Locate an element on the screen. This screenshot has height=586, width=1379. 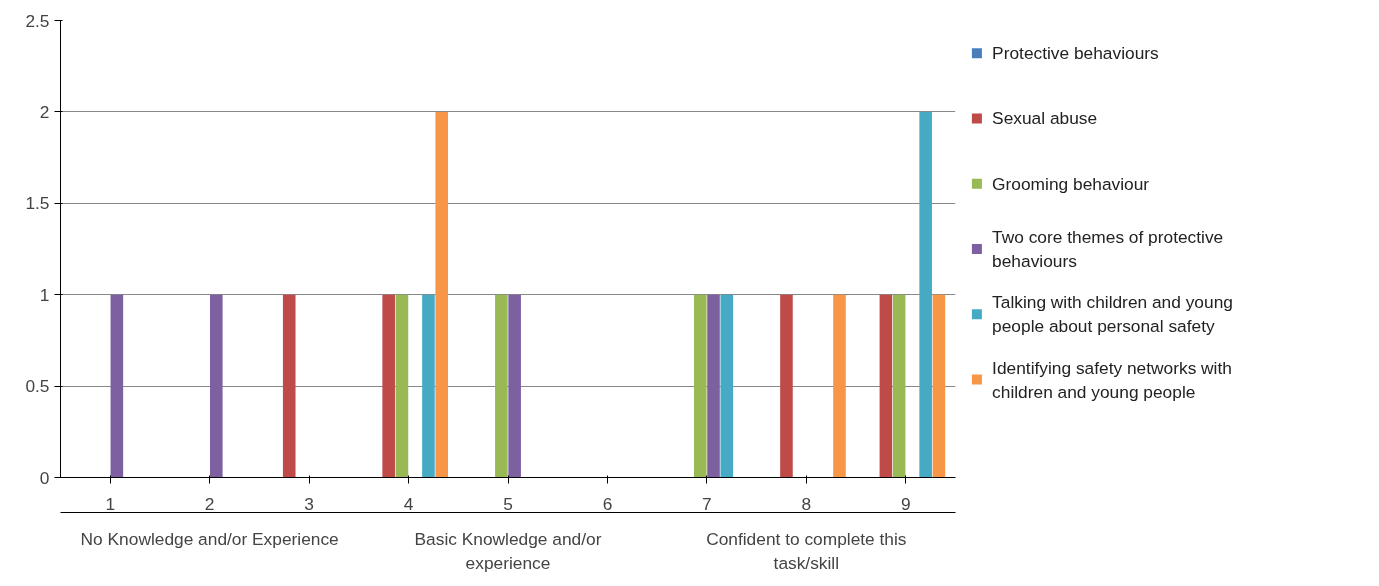
y-tick-label: 2 is located at coordinates (44, 111).